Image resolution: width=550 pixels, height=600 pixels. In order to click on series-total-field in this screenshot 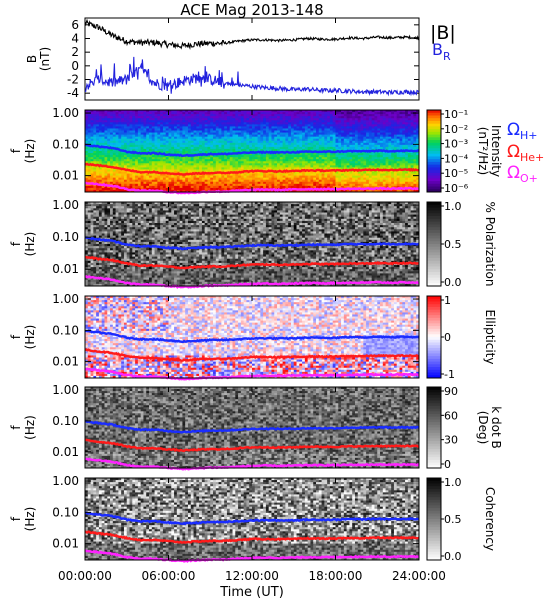, I will do `click(252, 34)`.